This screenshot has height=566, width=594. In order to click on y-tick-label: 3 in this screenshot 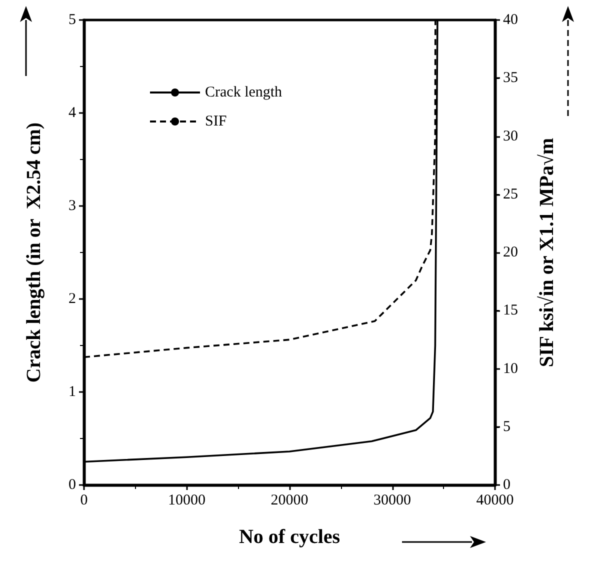, I will do `click(72, 206)`.